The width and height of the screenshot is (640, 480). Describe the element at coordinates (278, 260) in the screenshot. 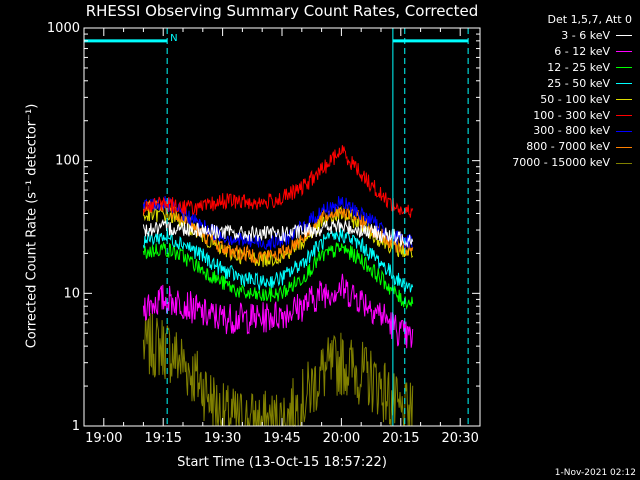

I see `series-line-25-50-kev` at that location.